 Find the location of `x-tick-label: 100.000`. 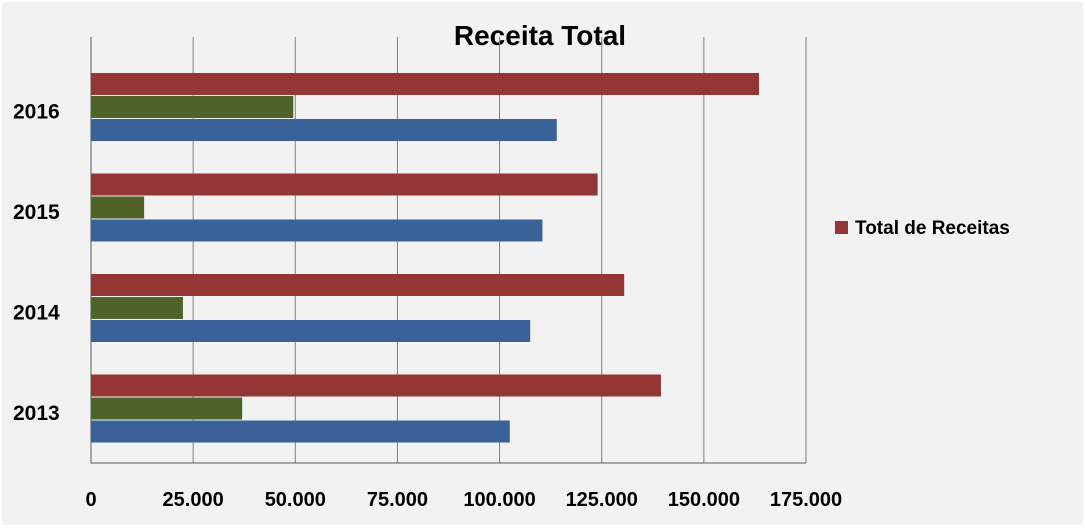

x-tick-label: 100.000 is located at coordinates (499, 500).